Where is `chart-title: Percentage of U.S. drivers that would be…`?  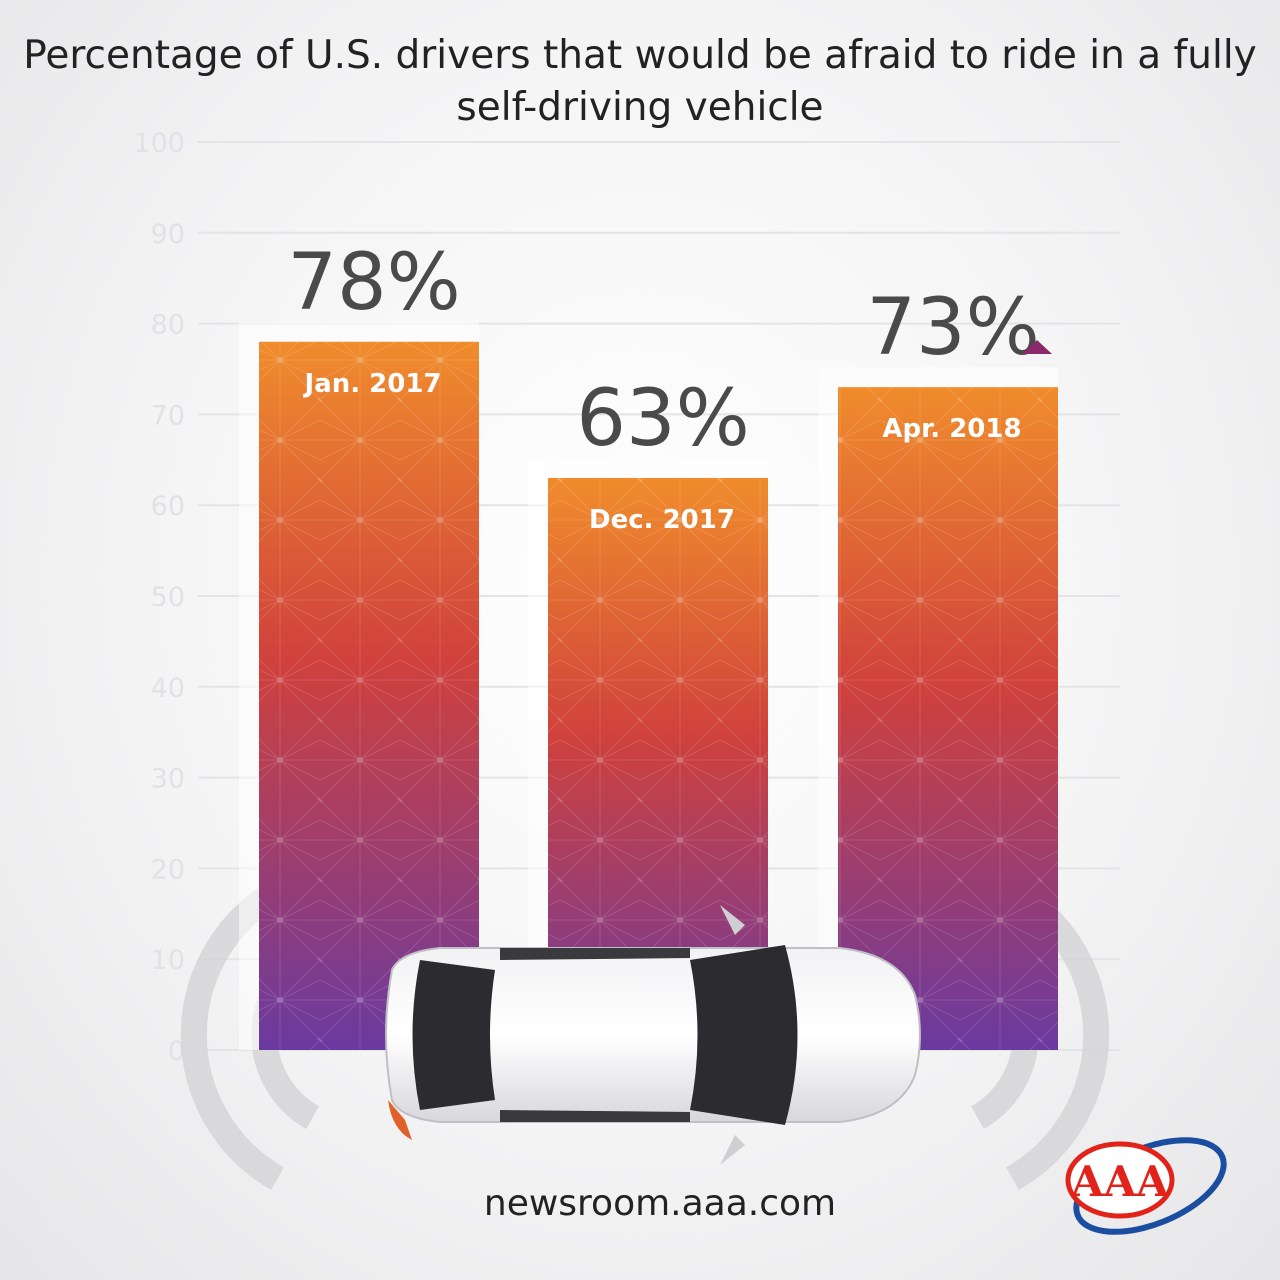
chart-title: Percentage of U.S. drivers that would be… is located at coordinates (640, 81).